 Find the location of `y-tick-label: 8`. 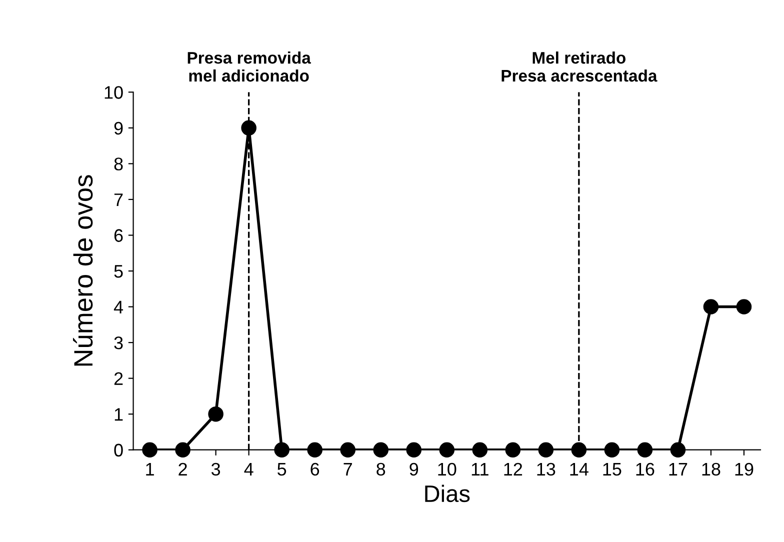

y-tick-label: 8 is located at coordinates (118, 164).